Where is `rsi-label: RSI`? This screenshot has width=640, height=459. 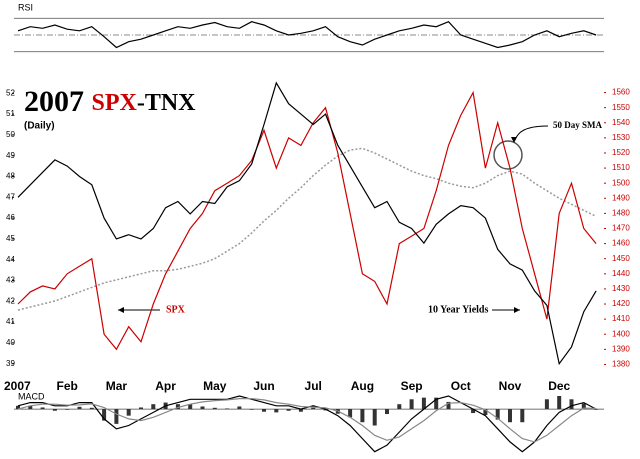 rsi-label: RSI is located at coordinates (25, 7).